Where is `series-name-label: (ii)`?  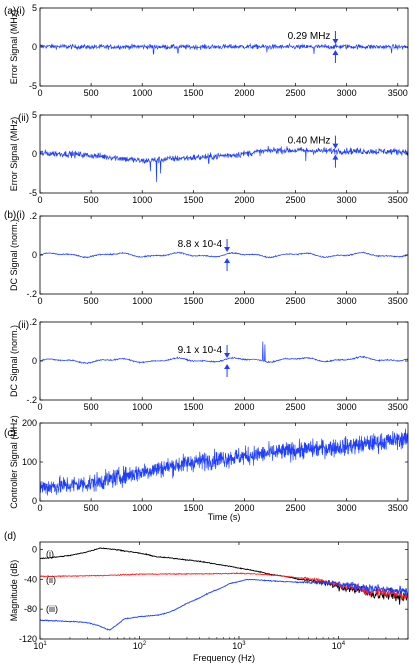 series-name-label: (ii) is located at coordinates (51, 580).